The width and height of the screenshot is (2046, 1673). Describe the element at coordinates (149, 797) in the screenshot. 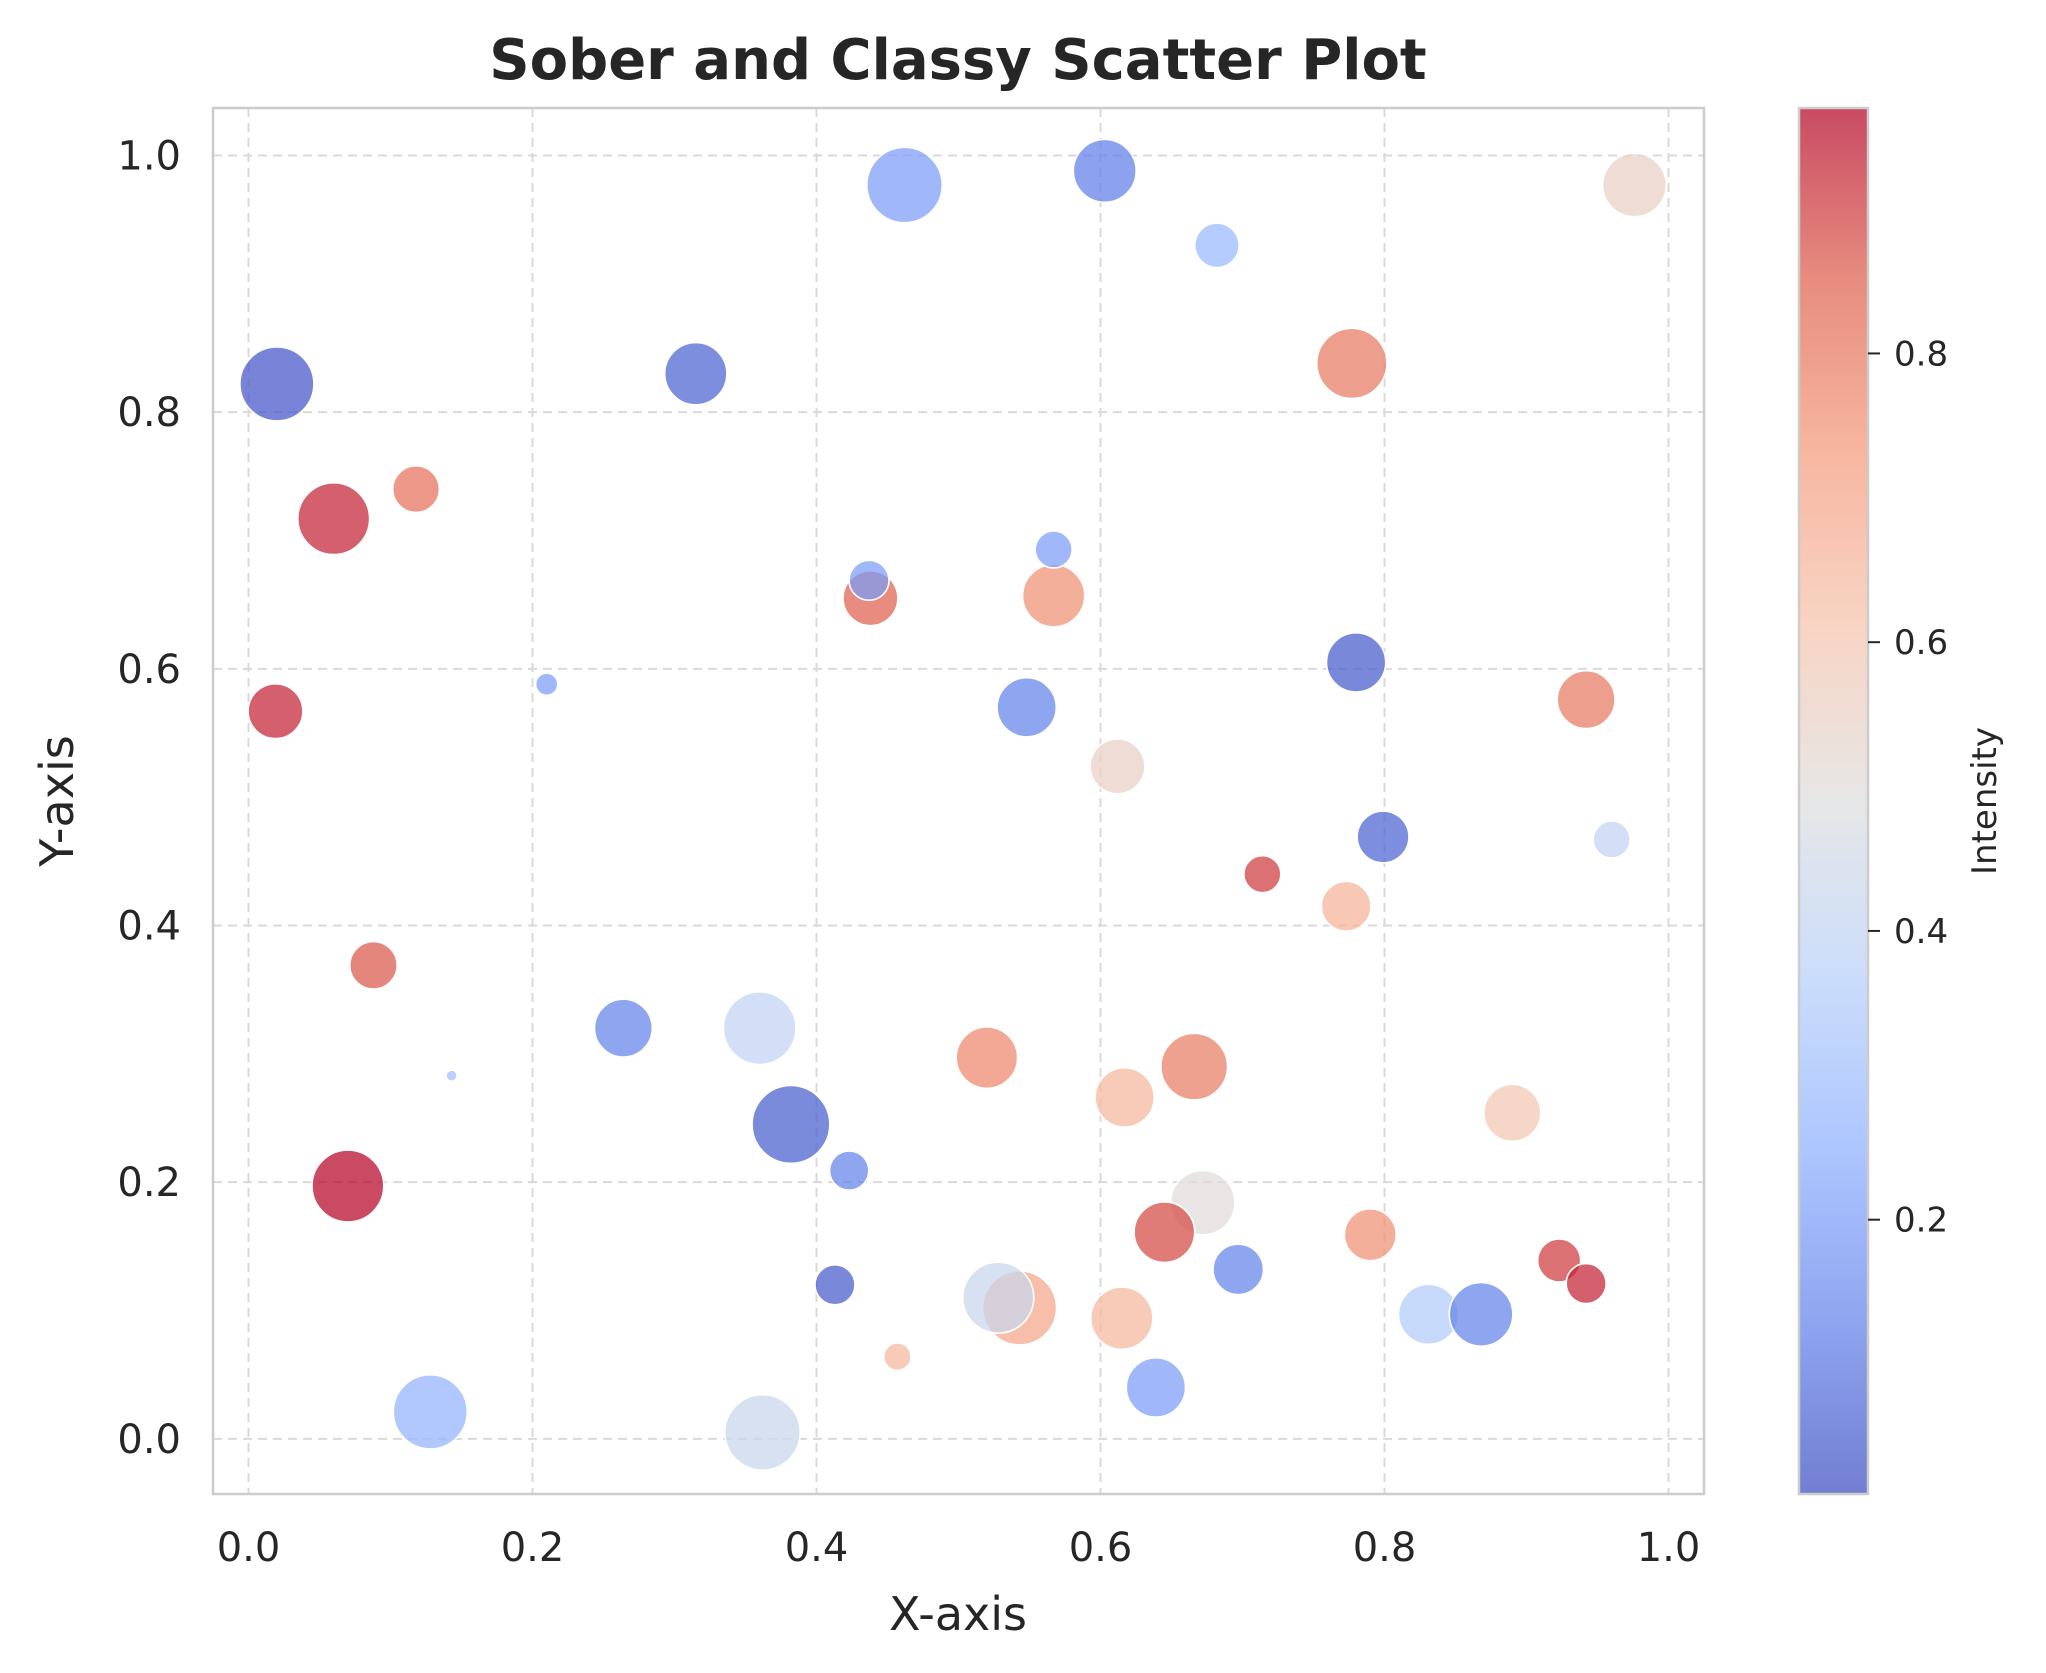

I see `y-axis-ticks: 0.0 0.2 0.4 0.6 0.8 1.0` at that location.